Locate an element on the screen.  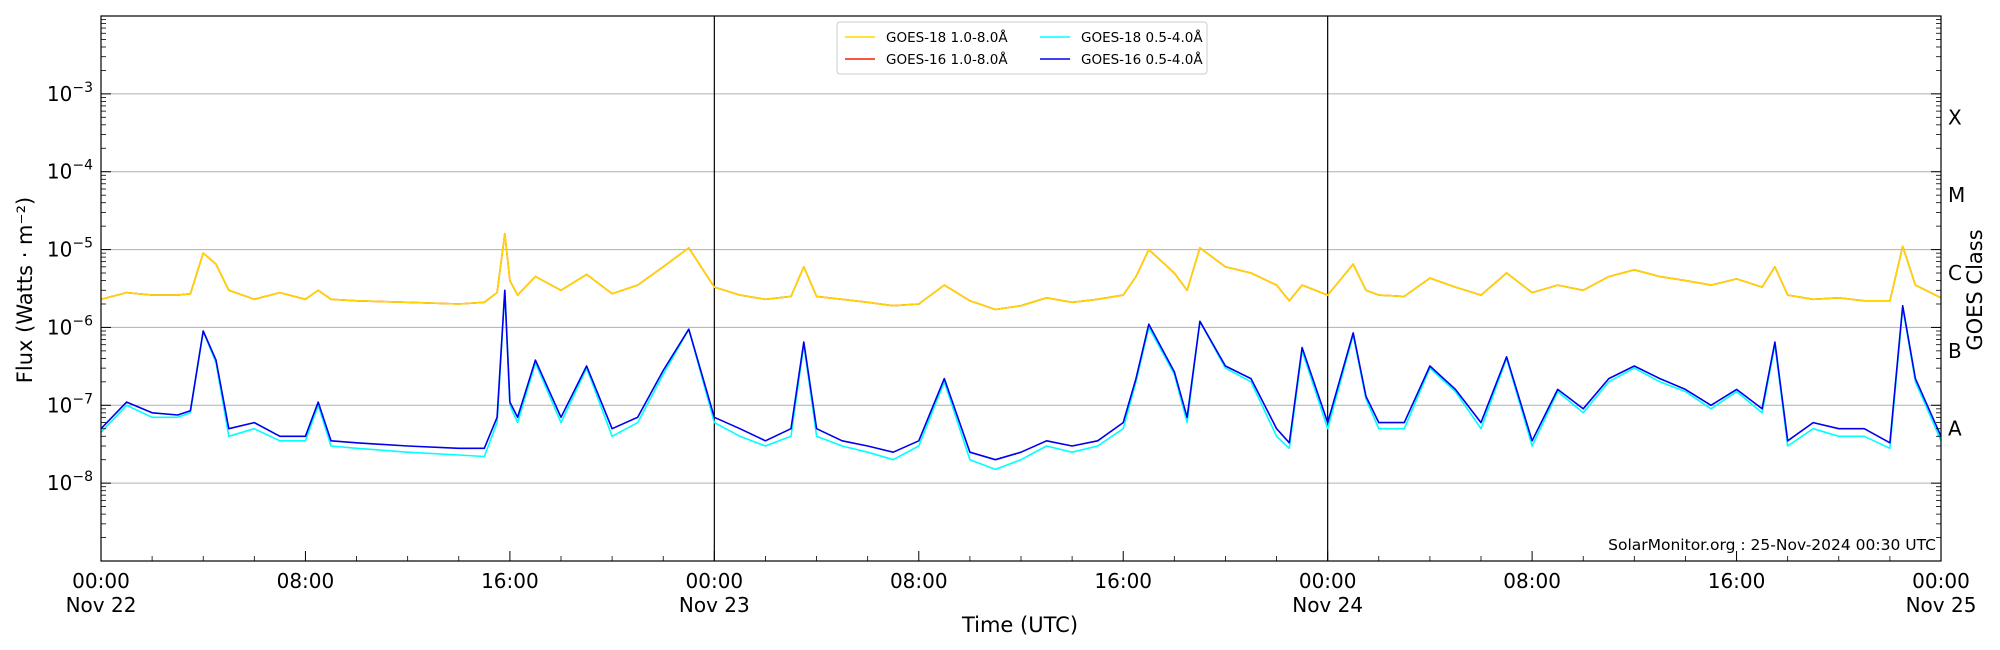
x-tick-date-0: Nov 22 is located at coordinates (101, 605).